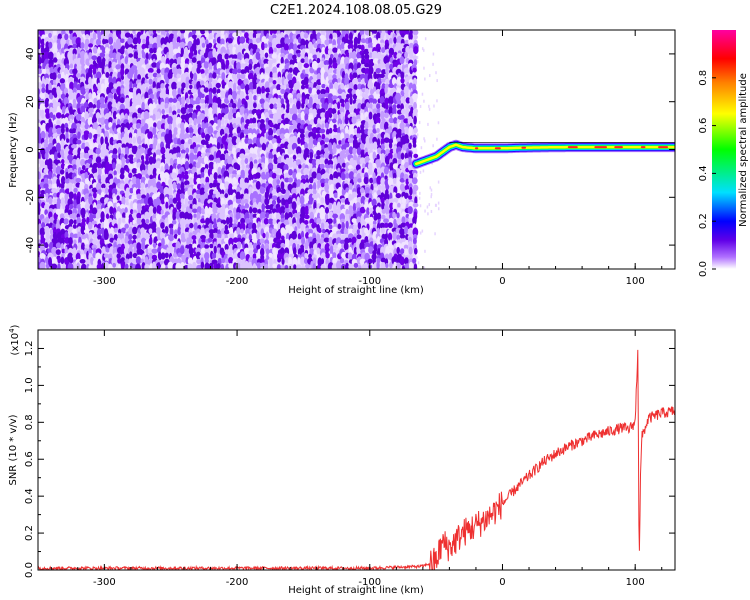 Image resolution: width=750 pixels, height=600 pixels. Describe the element at coordinates (502, 582) in the screenshot. I see `x-tick-label: 0` at that location.